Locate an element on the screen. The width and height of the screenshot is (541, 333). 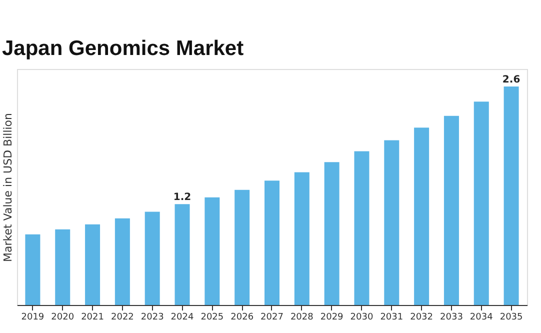
x-tick-label: 2027 is located at coordinates (272, 317).